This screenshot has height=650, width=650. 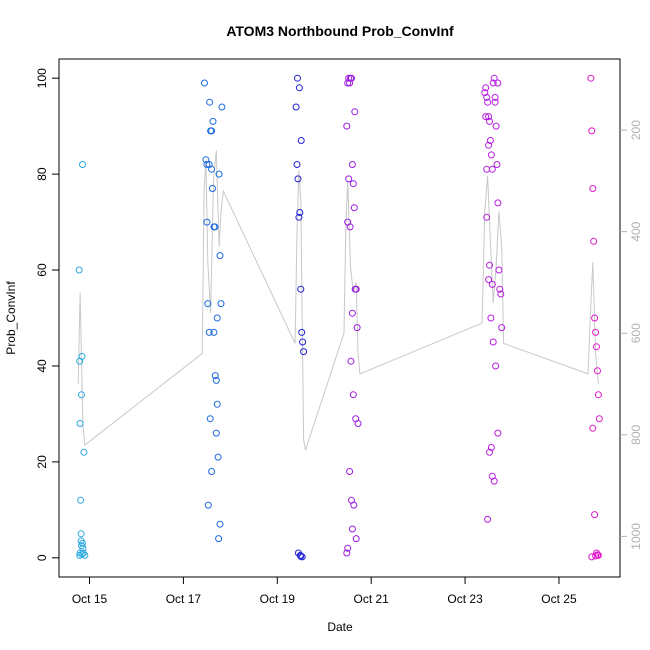 I want to click on y-tick-label: 40, so click(x=42, y=366).